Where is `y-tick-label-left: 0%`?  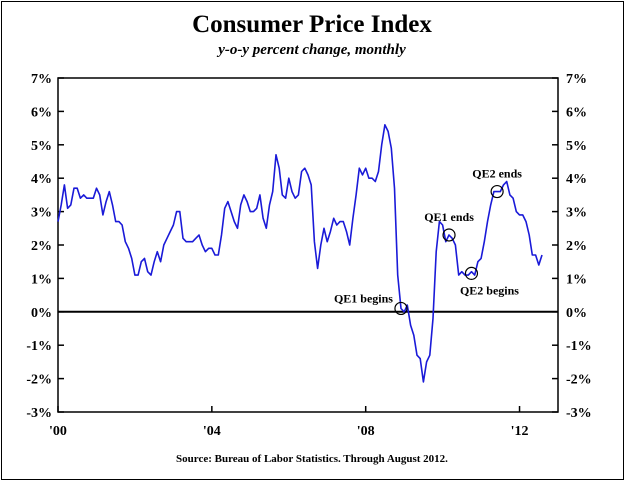 y-tick-label-left: 0% is located at coordinates (41, 313).